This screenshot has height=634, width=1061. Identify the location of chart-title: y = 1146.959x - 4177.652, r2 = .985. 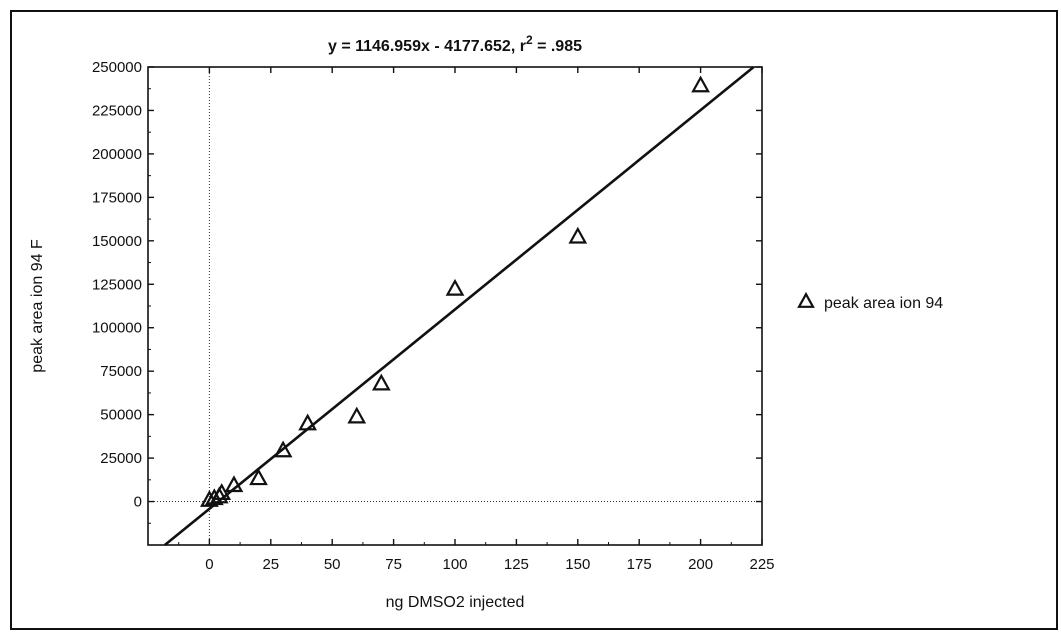
(455, 44).